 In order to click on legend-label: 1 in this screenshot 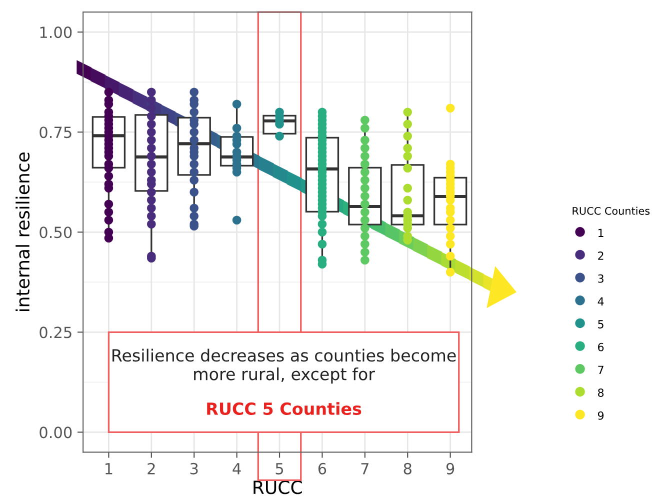, I will do `click(601, 232)`.